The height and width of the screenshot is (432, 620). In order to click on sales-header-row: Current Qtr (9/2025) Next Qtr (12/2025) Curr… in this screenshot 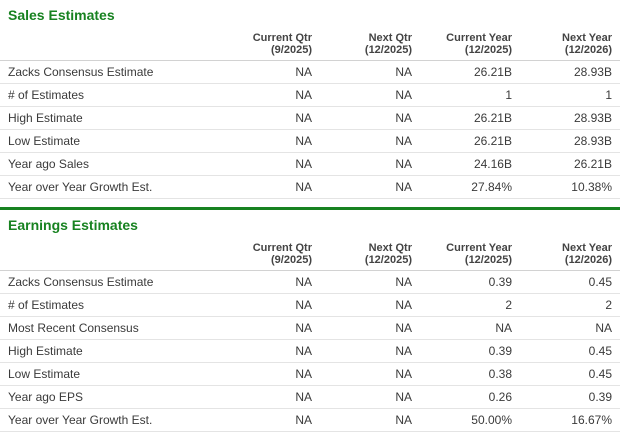, I will do `click(310, 45)`.